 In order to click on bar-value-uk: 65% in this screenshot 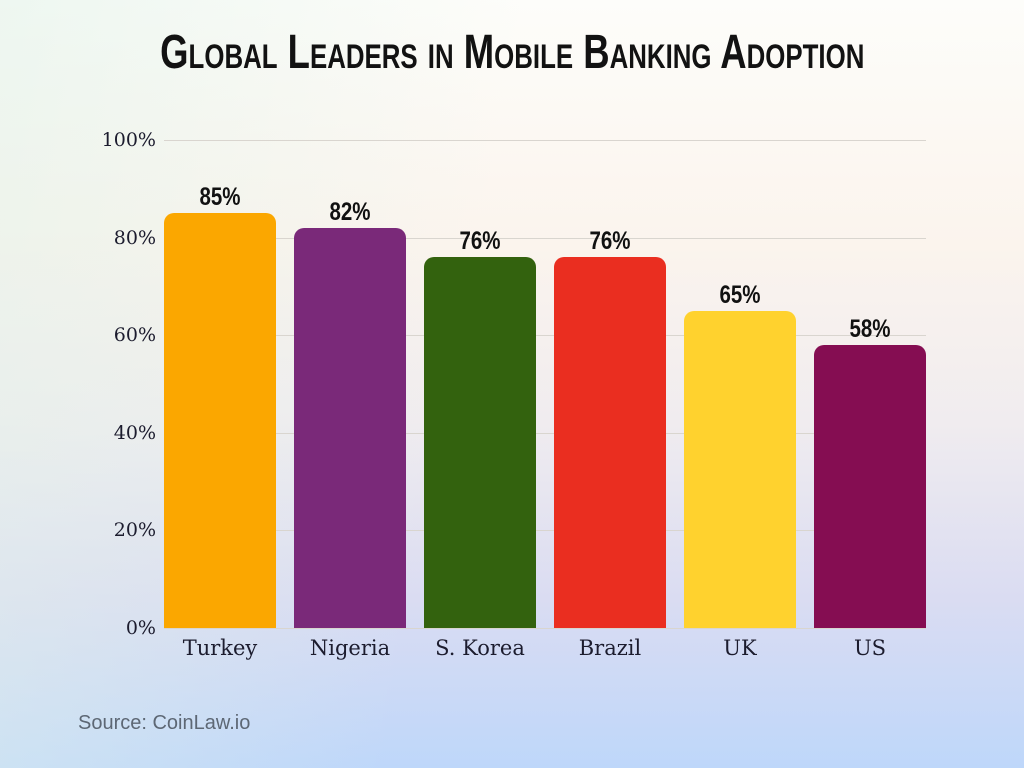, I will do `click(740, 295)`.